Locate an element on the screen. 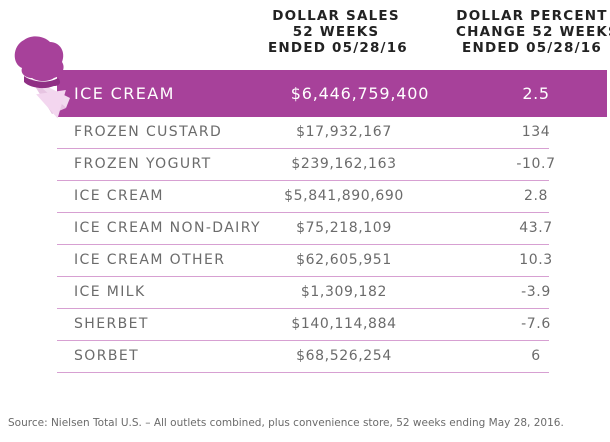 The width and height of the screenshot is (610, 442). table-row: FROZEN CUSTARD $17,932,167 134 is located at coordinates (303, 133).